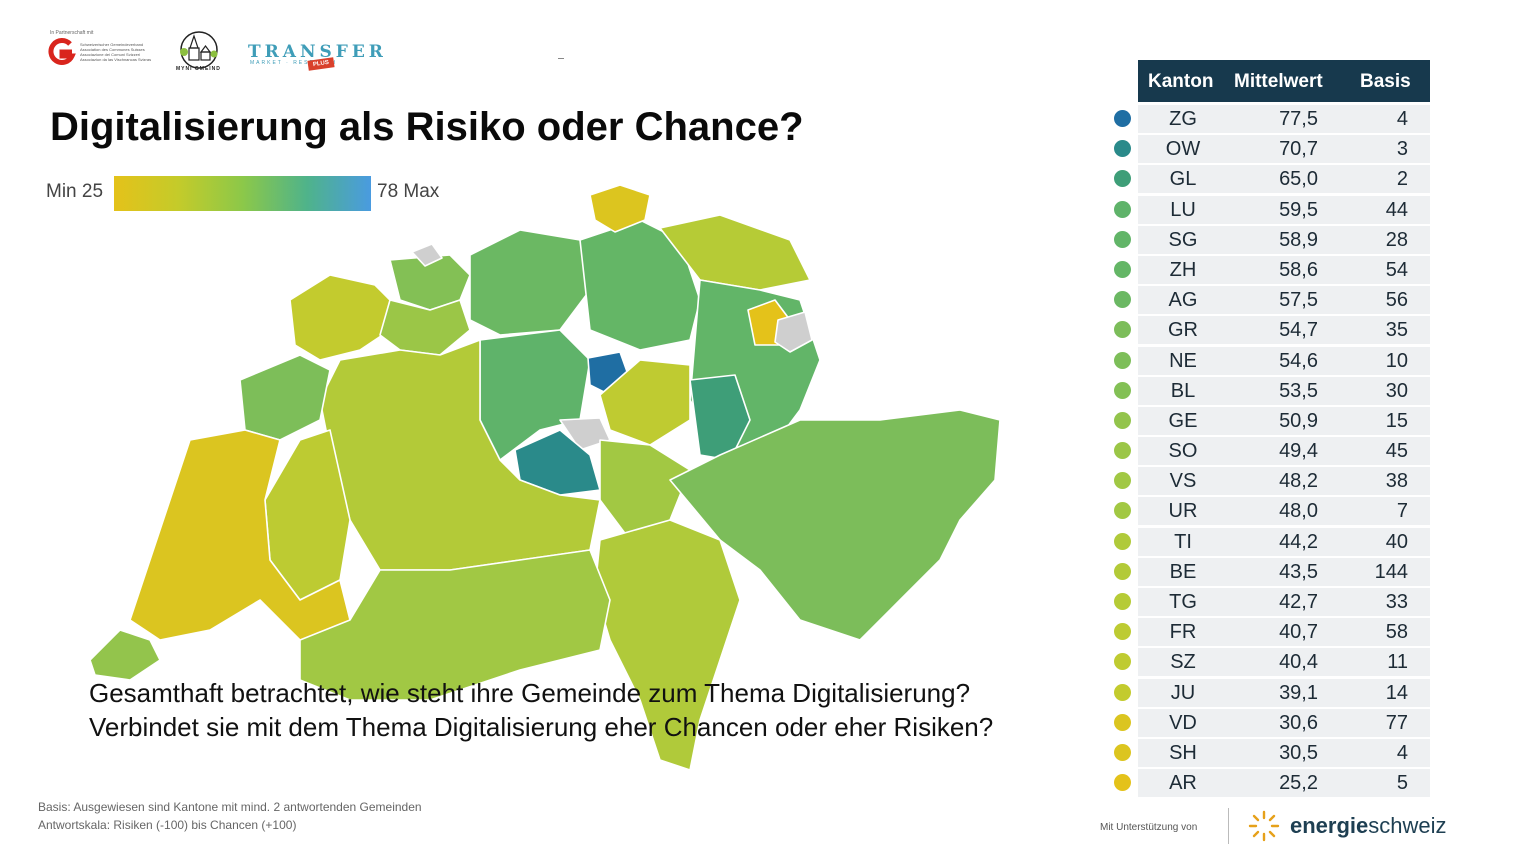 This screenshot has width=1518, height=853. Describe the element at coordinates (1397, 662) in the screenshot. I see `cell-basis: 11` at that location.